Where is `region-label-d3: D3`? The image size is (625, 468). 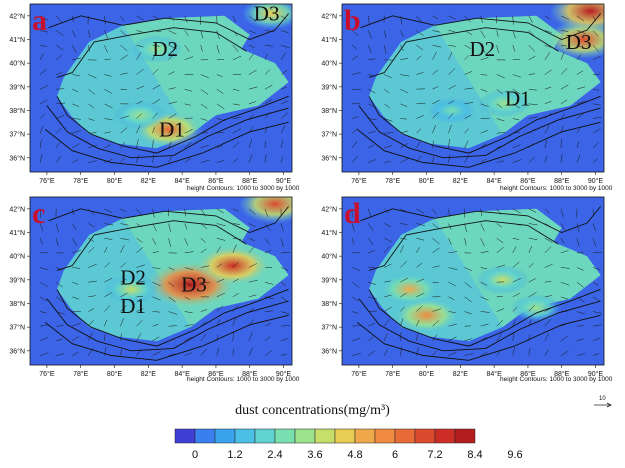 region-label-d3: D3 is located at coordinates (267, 14).